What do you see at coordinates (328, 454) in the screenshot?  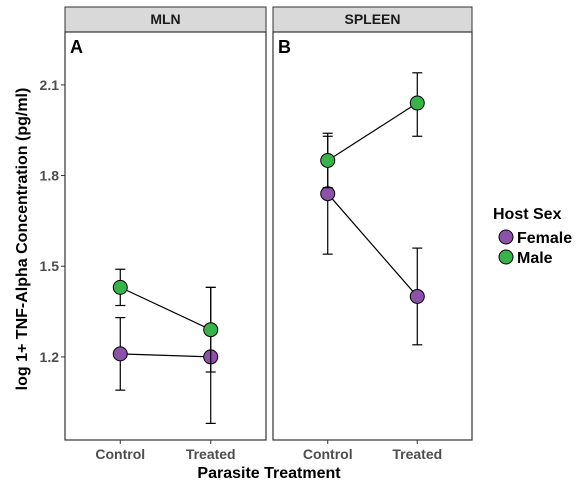 I see `x-tick-label-spleen-control: Control` at bounding box center [328, 454].